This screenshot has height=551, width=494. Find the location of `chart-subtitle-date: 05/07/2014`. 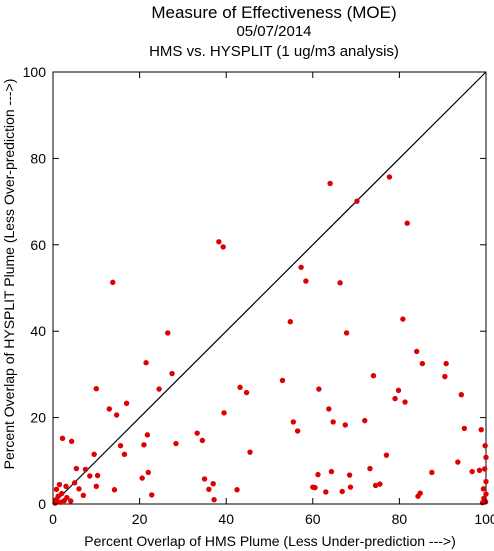

chart-subtitle-date: 05/07/2014 is located at coordinates (273, 31).